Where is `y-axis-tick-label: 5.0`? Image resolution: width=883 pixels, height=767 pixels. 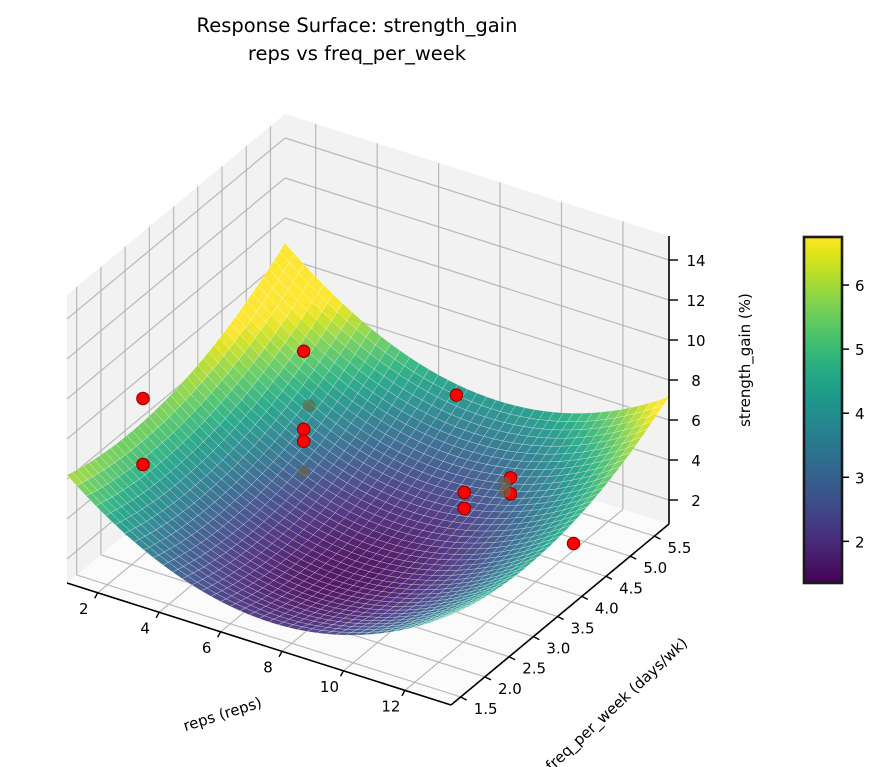
y-axis-tick-label: 5.0 is located at coordinates (655, 568).